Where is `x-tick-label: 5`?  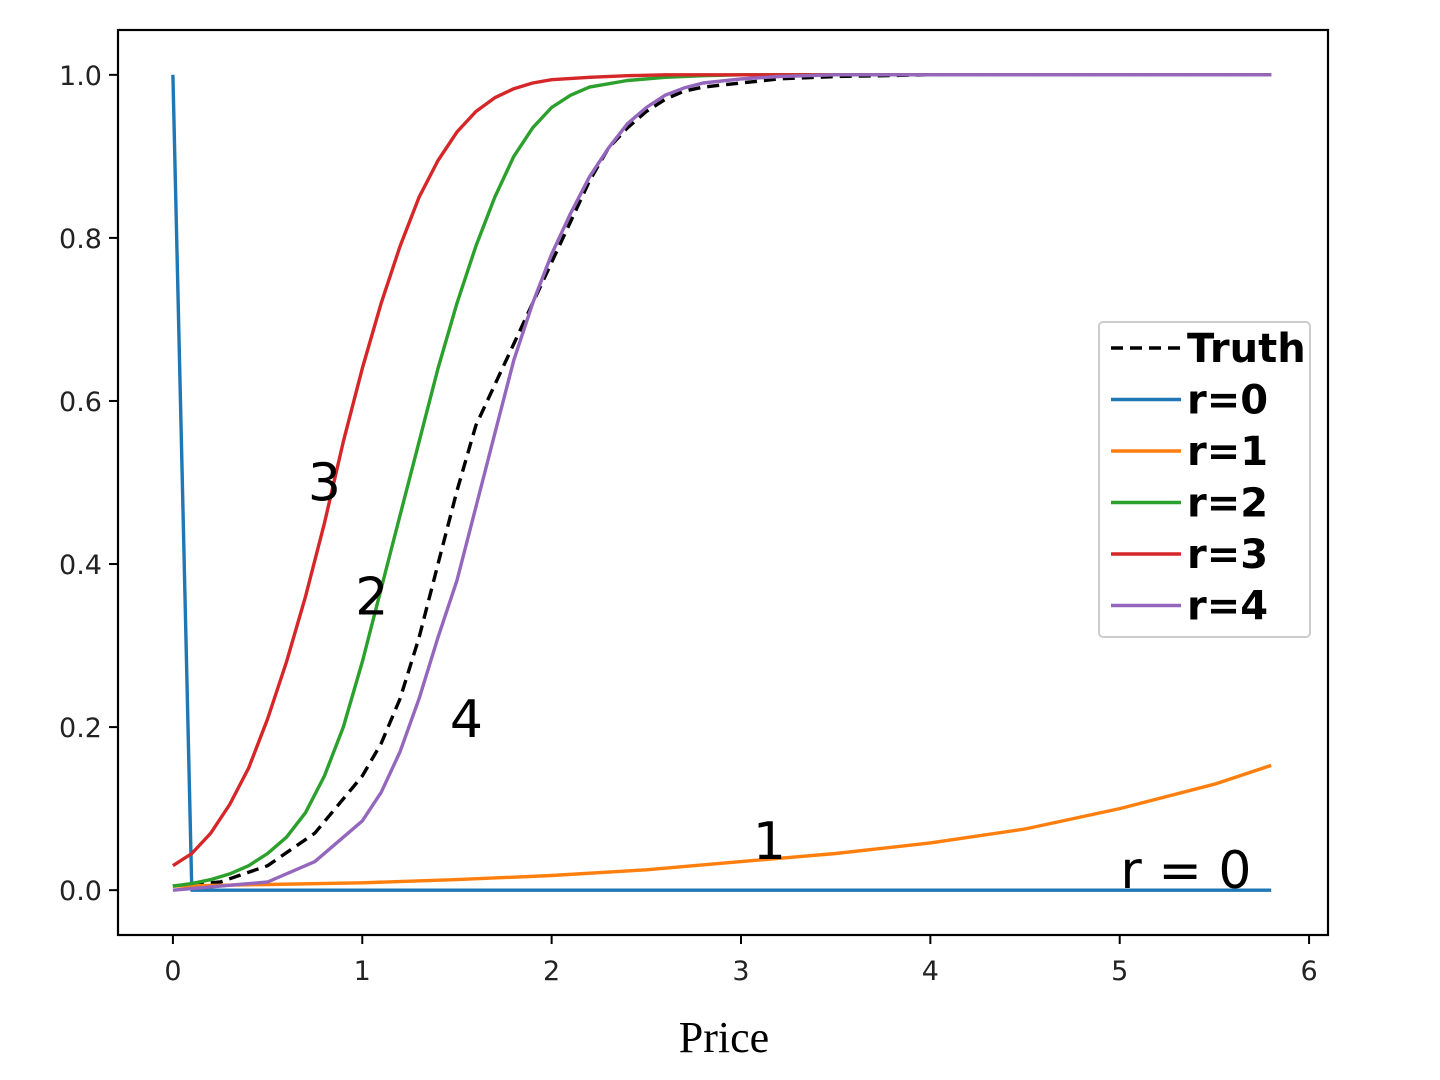
x-tick-label: 5 is located at coordinates (1119, 971).